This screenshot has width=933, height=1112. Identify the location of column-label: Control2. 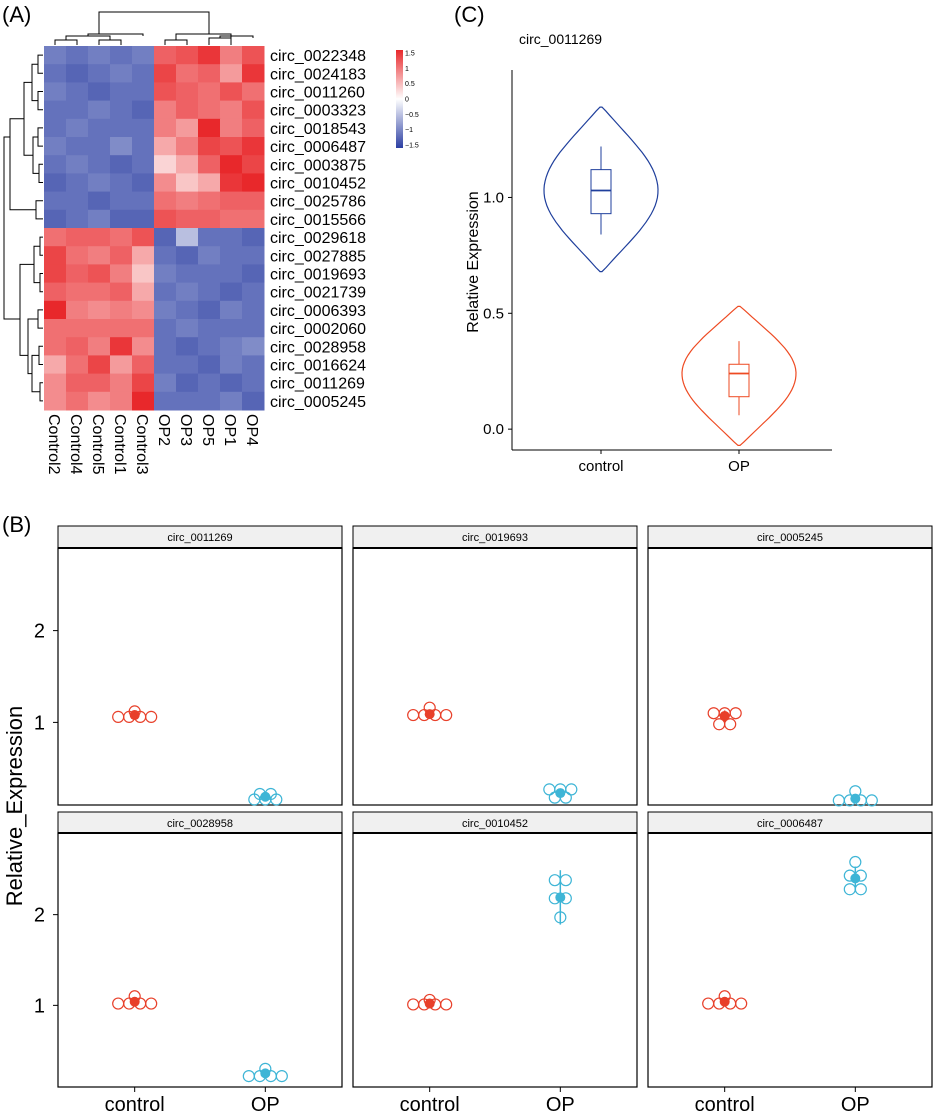
(53, 444).